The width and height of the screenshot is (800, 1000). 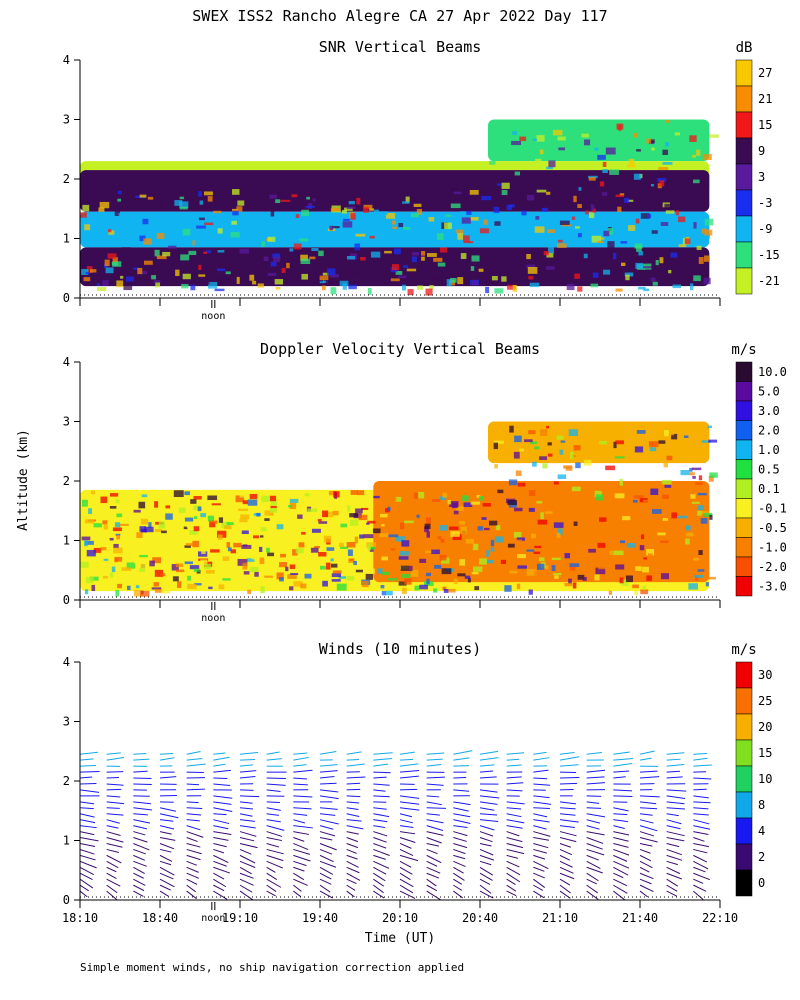 I want to click on noon-label: noon, so click(x=213, y=316).